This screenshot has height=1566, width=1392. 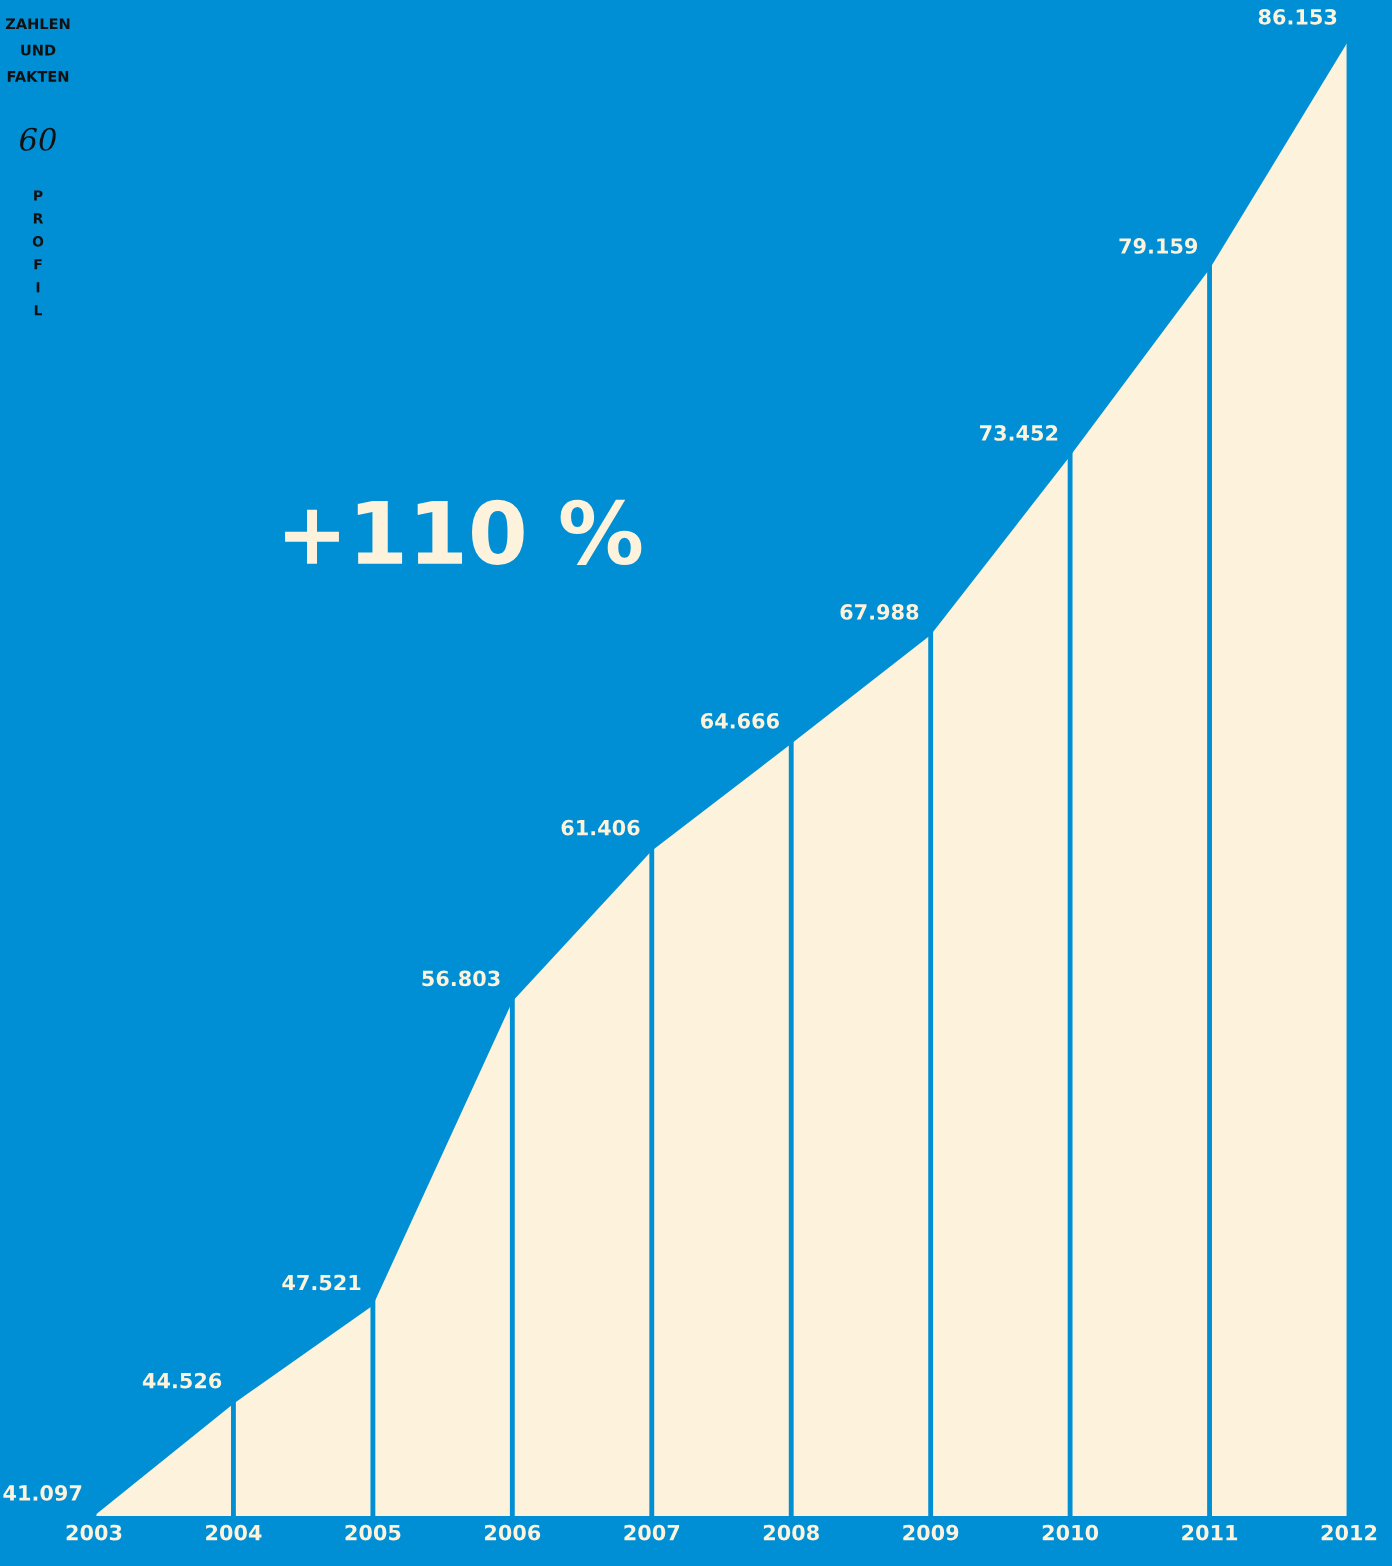 What do you see at coordinates (791, 1532) in the screenshot?
I see `x-tick-label: 2008` at bounding box center [791, 1532].